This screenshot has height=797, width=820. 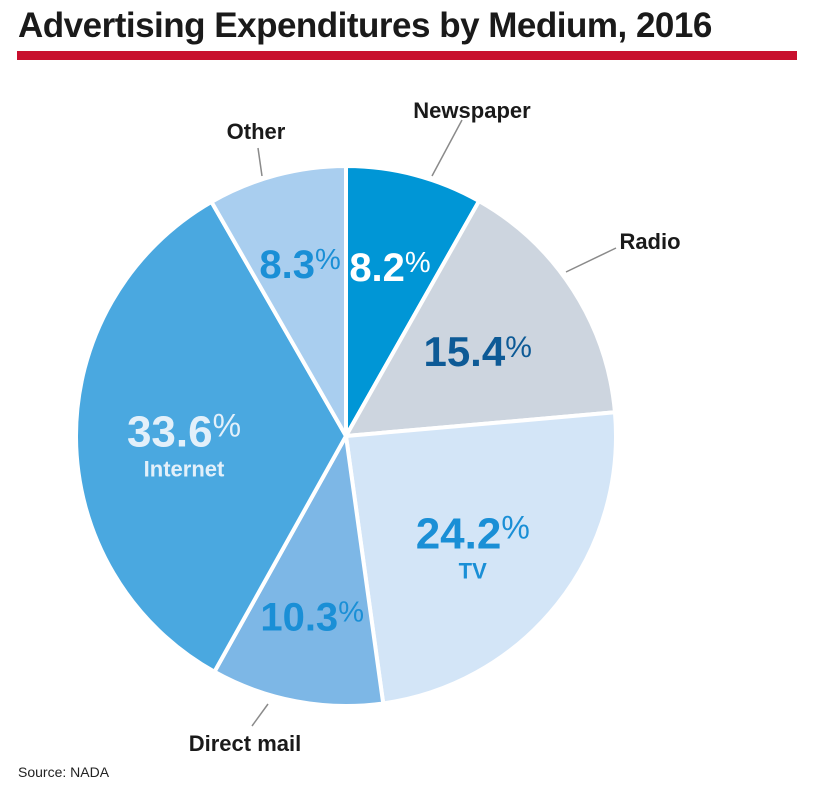 I want to click on slice-newspaper, so click(x=413, y=301).